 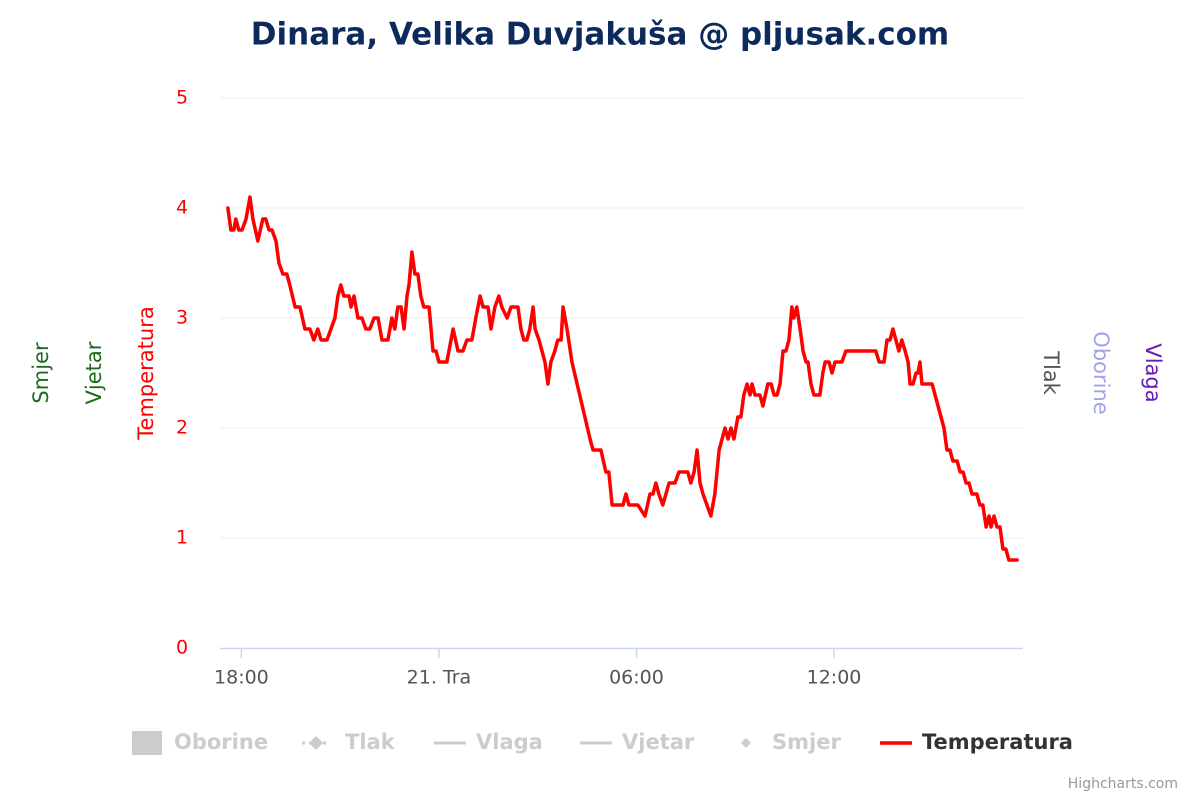 What do you see at coordinates (241, 678) in the screenshot?
I see `x-tick-label: 18:00` at bounding box center [241, 678].